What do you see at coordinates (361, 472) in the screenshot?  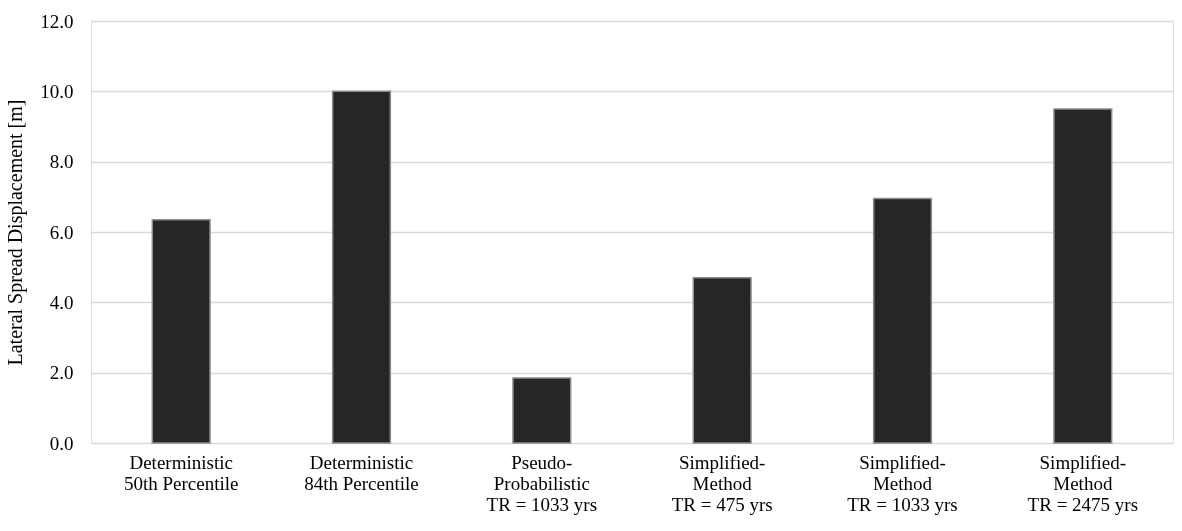 I see `x-tick-label: Deterministic 84th Percentile` at bounding box center [361, 472].